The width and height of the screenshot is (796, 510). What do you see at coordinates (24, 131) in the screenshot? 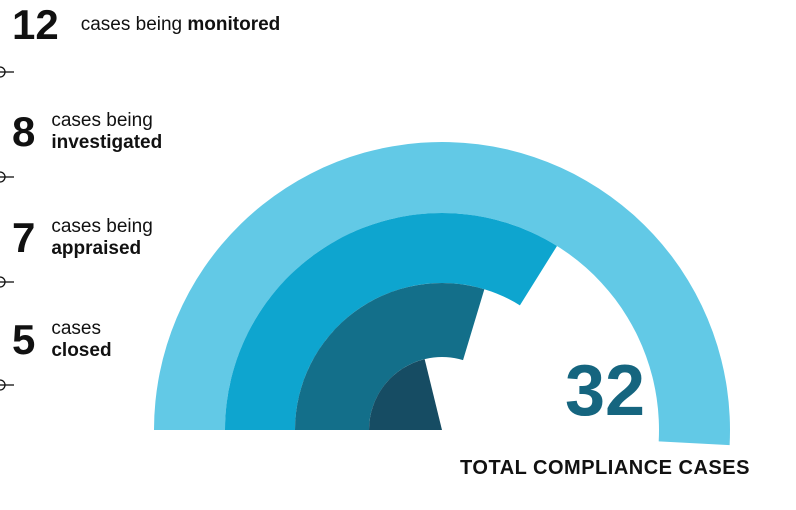
I see `count-investigated: 8` at bounding box center [24, 131].